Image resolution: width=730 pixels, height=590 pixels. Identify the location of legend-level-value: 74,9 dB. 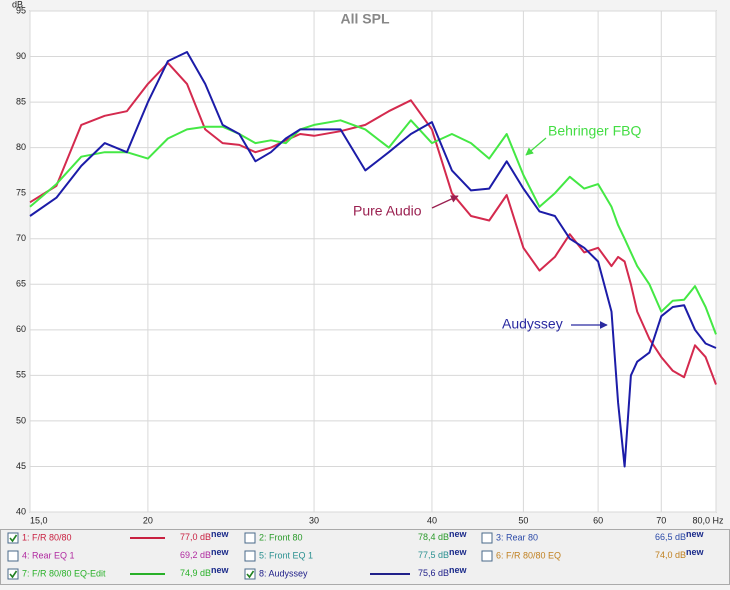
(195, 573).